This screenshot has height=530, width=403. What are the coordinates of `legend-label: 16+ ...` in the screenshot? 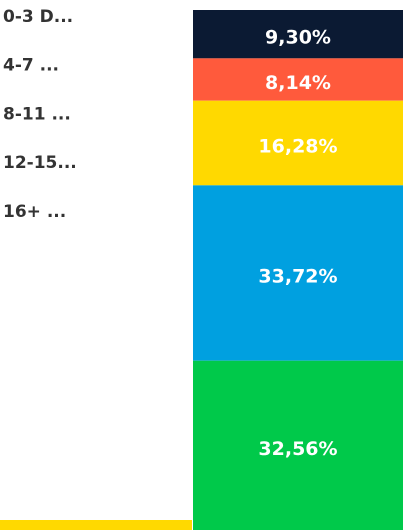 It's located at (34, 212).